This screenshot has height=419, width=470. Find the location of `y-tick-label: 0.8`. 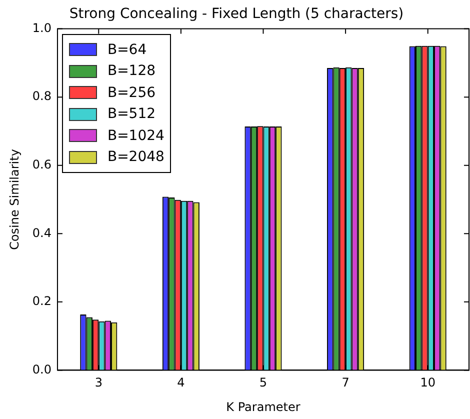

y-tick-label: 0.8 is located at coordinates (42, 96).